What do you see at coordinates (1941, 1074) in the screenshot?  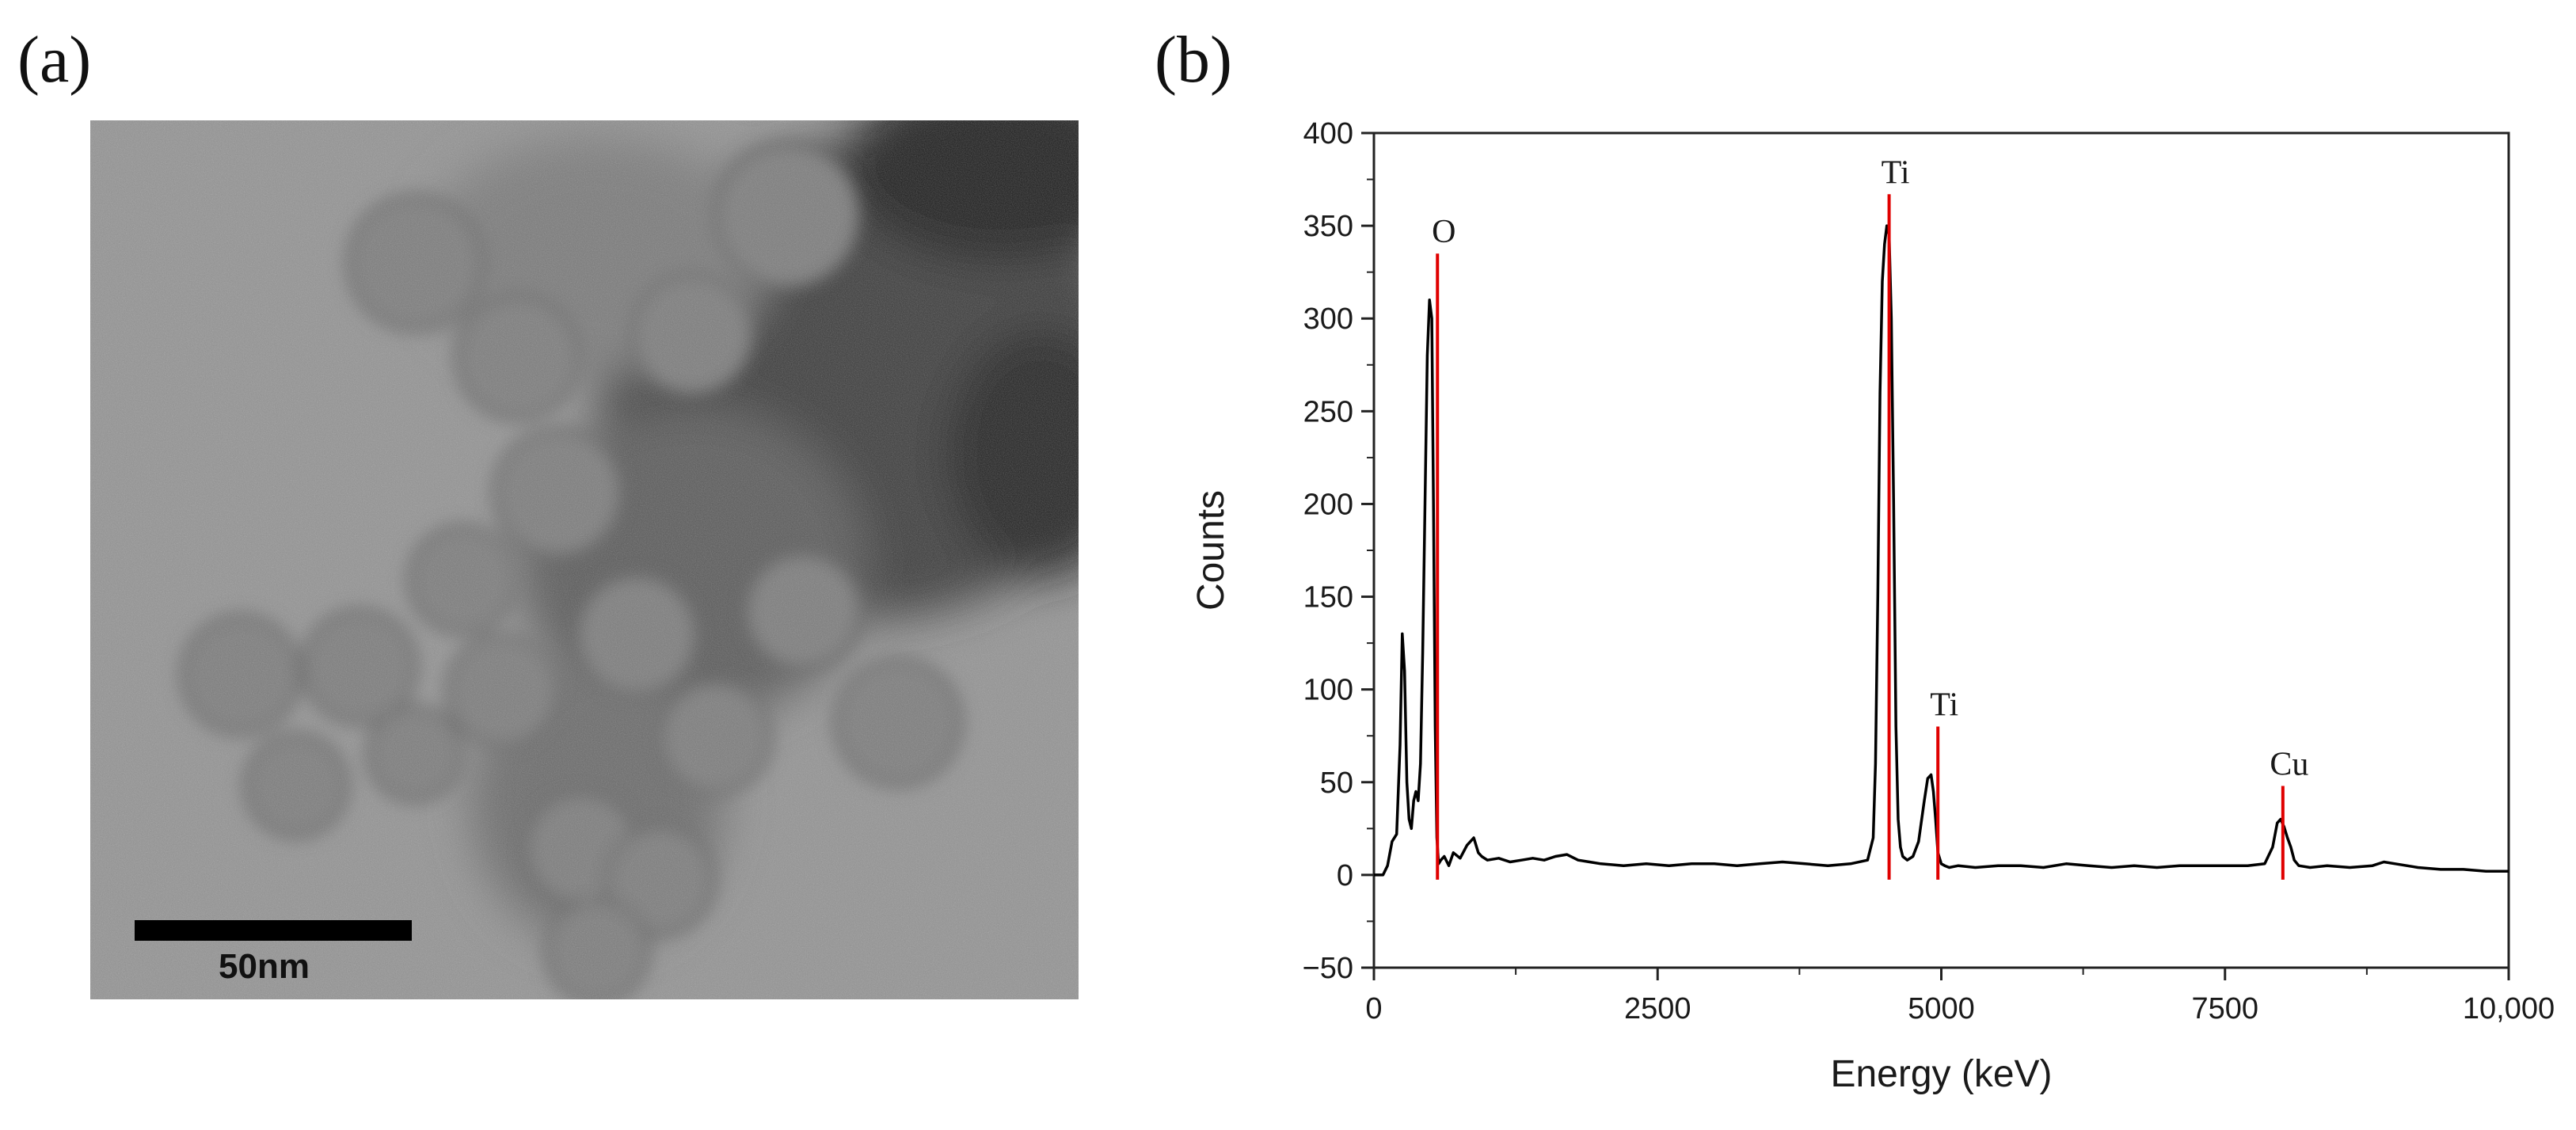 I see `x-axis-title: Energy (keV)` at bounding box center [1941, 1074].